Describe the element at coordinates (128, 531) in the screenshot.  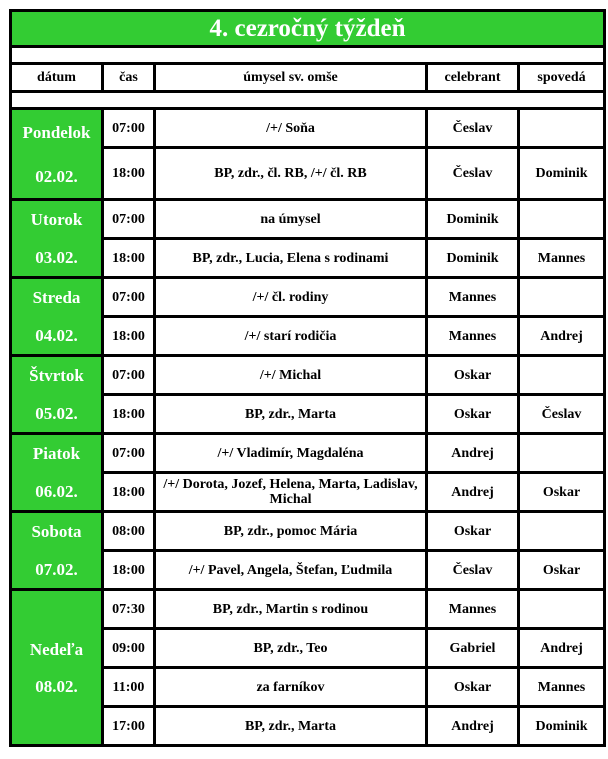
I see `mass-time: 08:00` at that location.